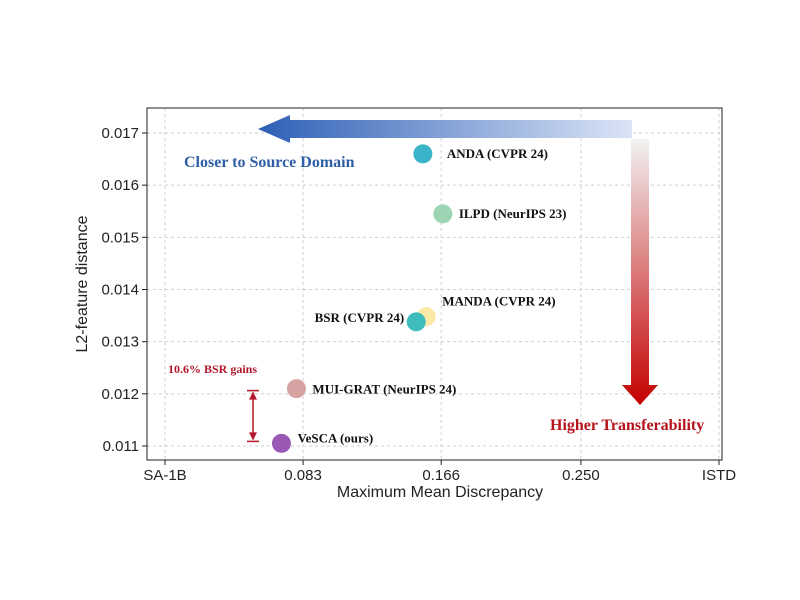  What do you see at coordinates (445, 129) in the screenshot?
I see `source-domain-arrow` at bounding box center [445, 129].